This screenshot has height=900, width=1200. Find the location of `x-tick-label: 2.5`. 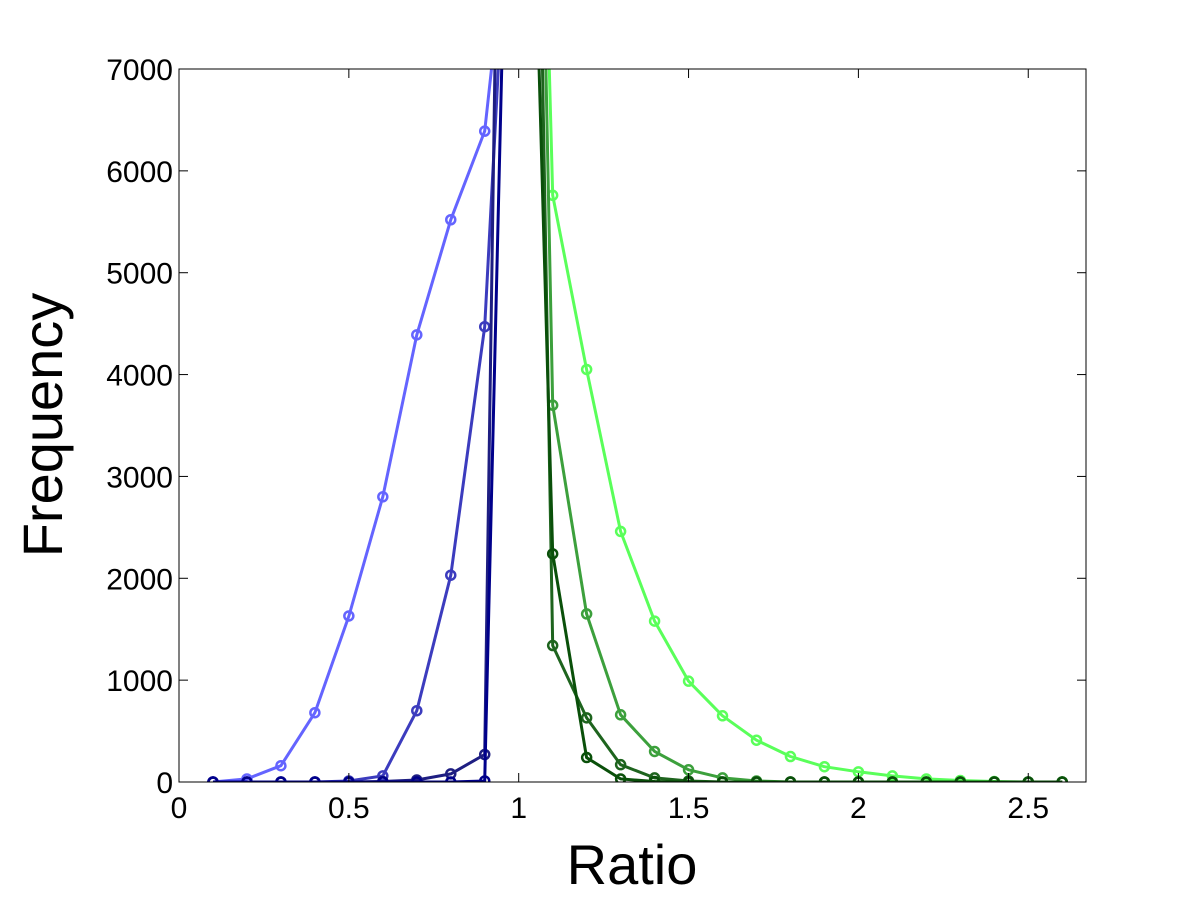

x-tick-label: 2.5 is located at coordinates (1028, 808).